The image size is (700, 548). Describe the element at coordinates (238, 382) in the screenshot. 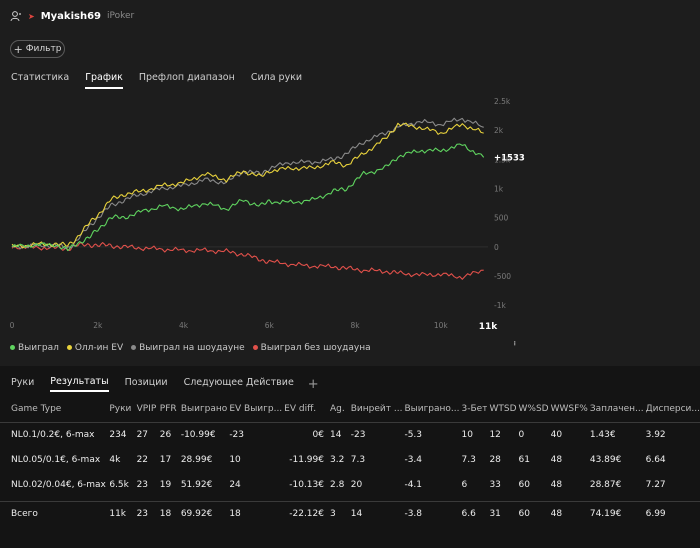

I see `tab-next-action: Следующее Действие` at that location.